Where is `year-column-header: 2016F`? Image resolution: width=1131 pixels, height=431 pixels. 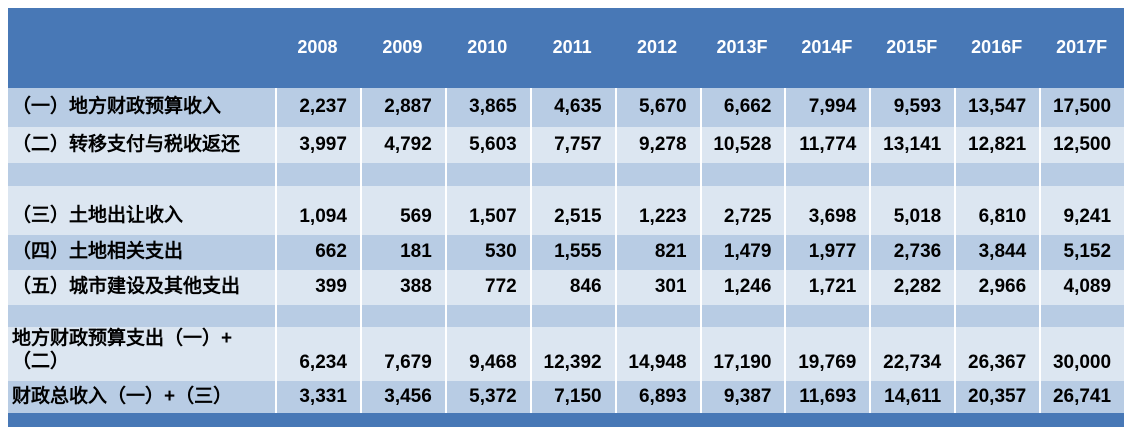 year-column-header: 2016F is located at coordinates (997, 47).